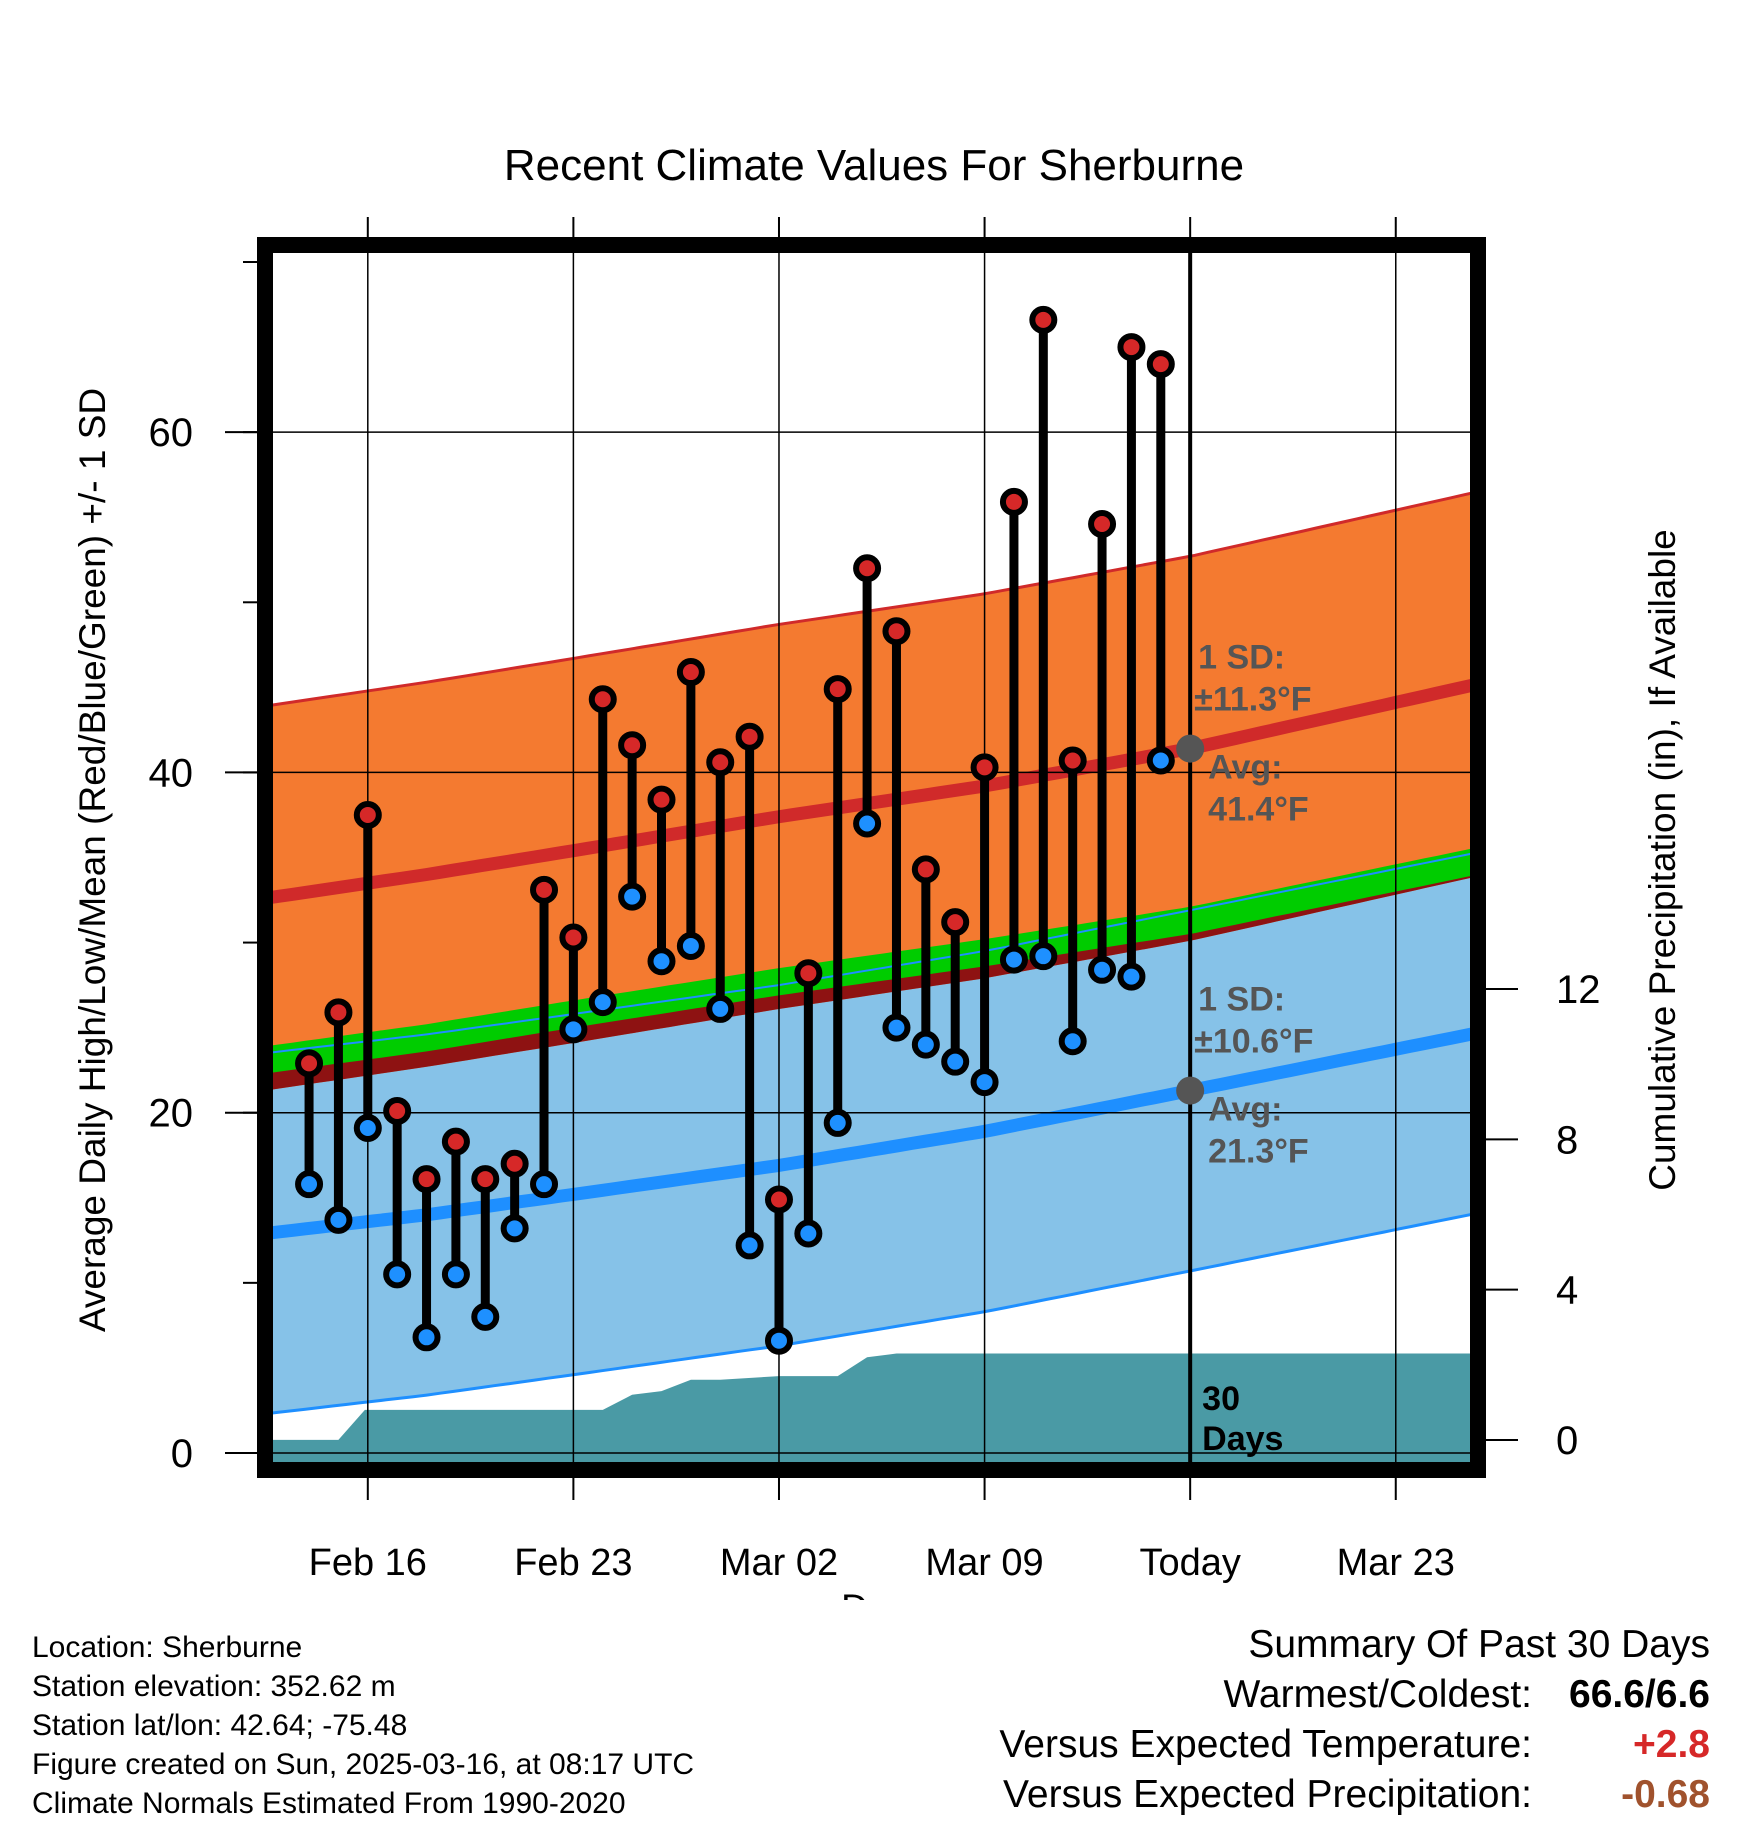 This screenshot has width=1748, height=1828. What do you see at coordinates (1377, 1694) in the screenshot?
I see `warm-cold-label: Warmest/Coldest:` at bounding box center [1377, 1694].